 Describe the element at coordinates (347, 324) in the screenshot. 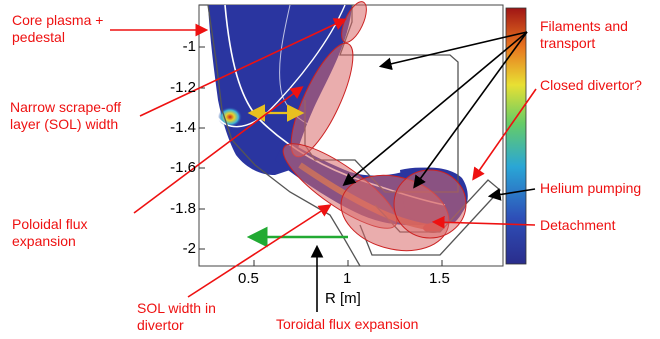

I see `label-toroidal-flux: Toroidal flux expansion` at that location.